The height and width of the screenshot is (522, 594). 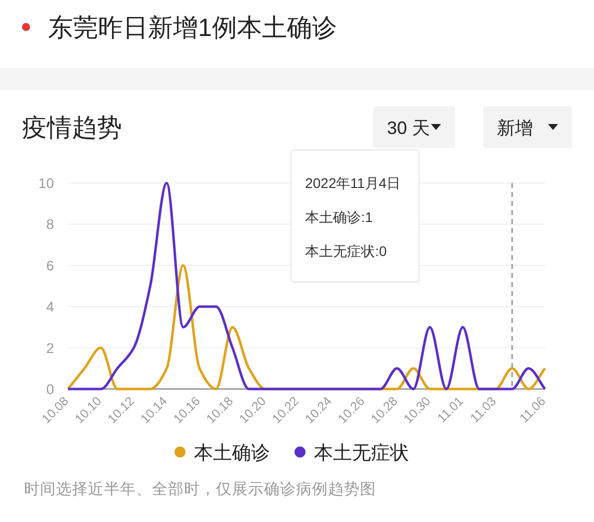 What do you see at coordinates (515, 128) in the screenshot?
I see `text: 新增` at bounding box center [515, 128].